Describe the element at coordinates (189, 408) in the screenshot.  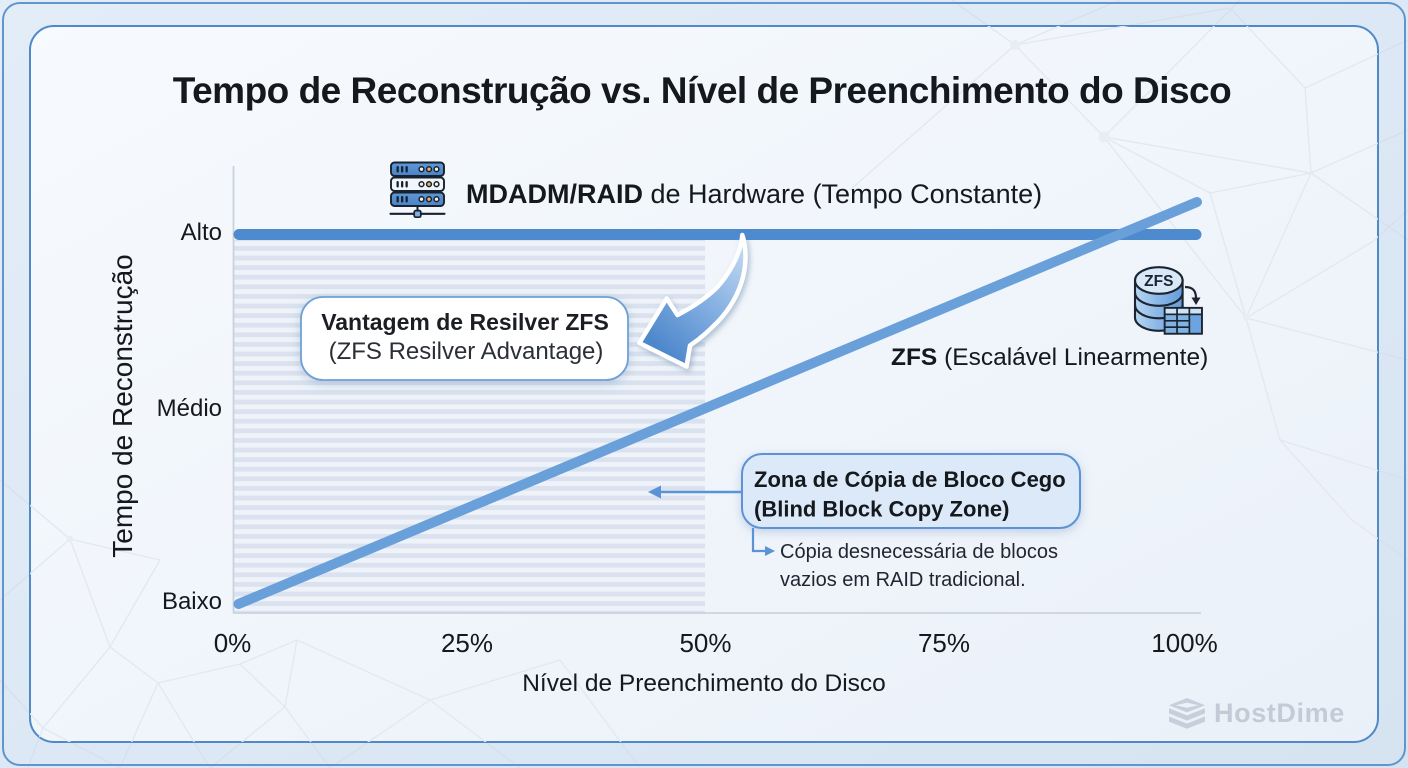
I see `svg-text: Médio` at that location.